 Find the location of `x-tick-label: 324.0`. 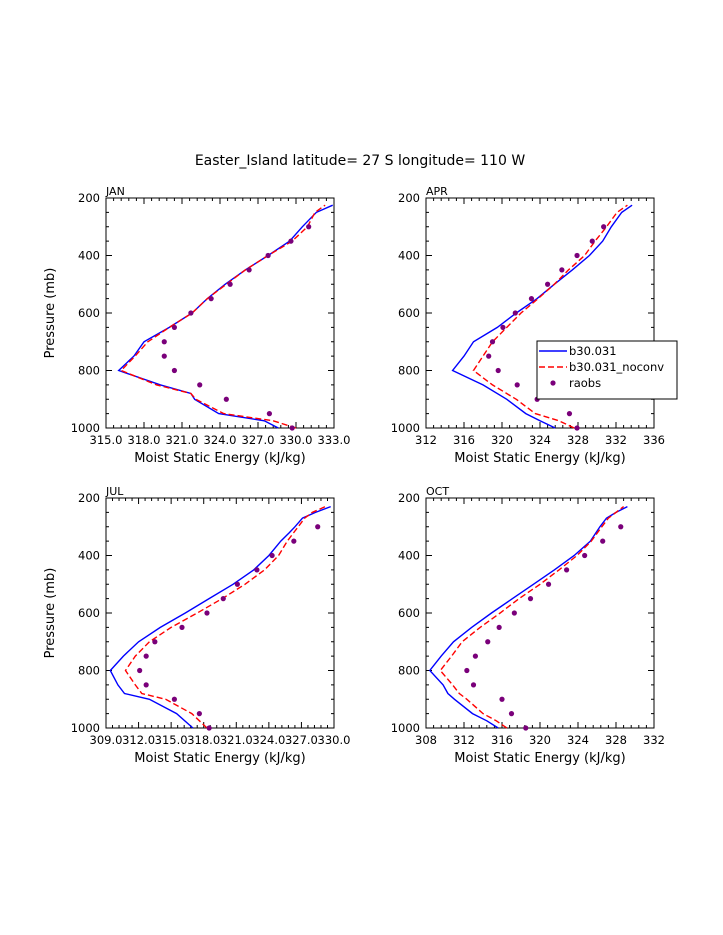

x-tick-label: 324.0 is located at coordinates (220, 440).